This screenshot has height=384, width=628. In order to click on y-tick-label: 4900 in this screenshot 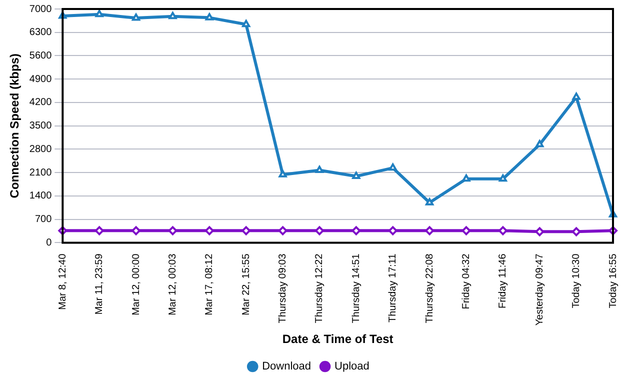, I will do `click(40, 79)`.